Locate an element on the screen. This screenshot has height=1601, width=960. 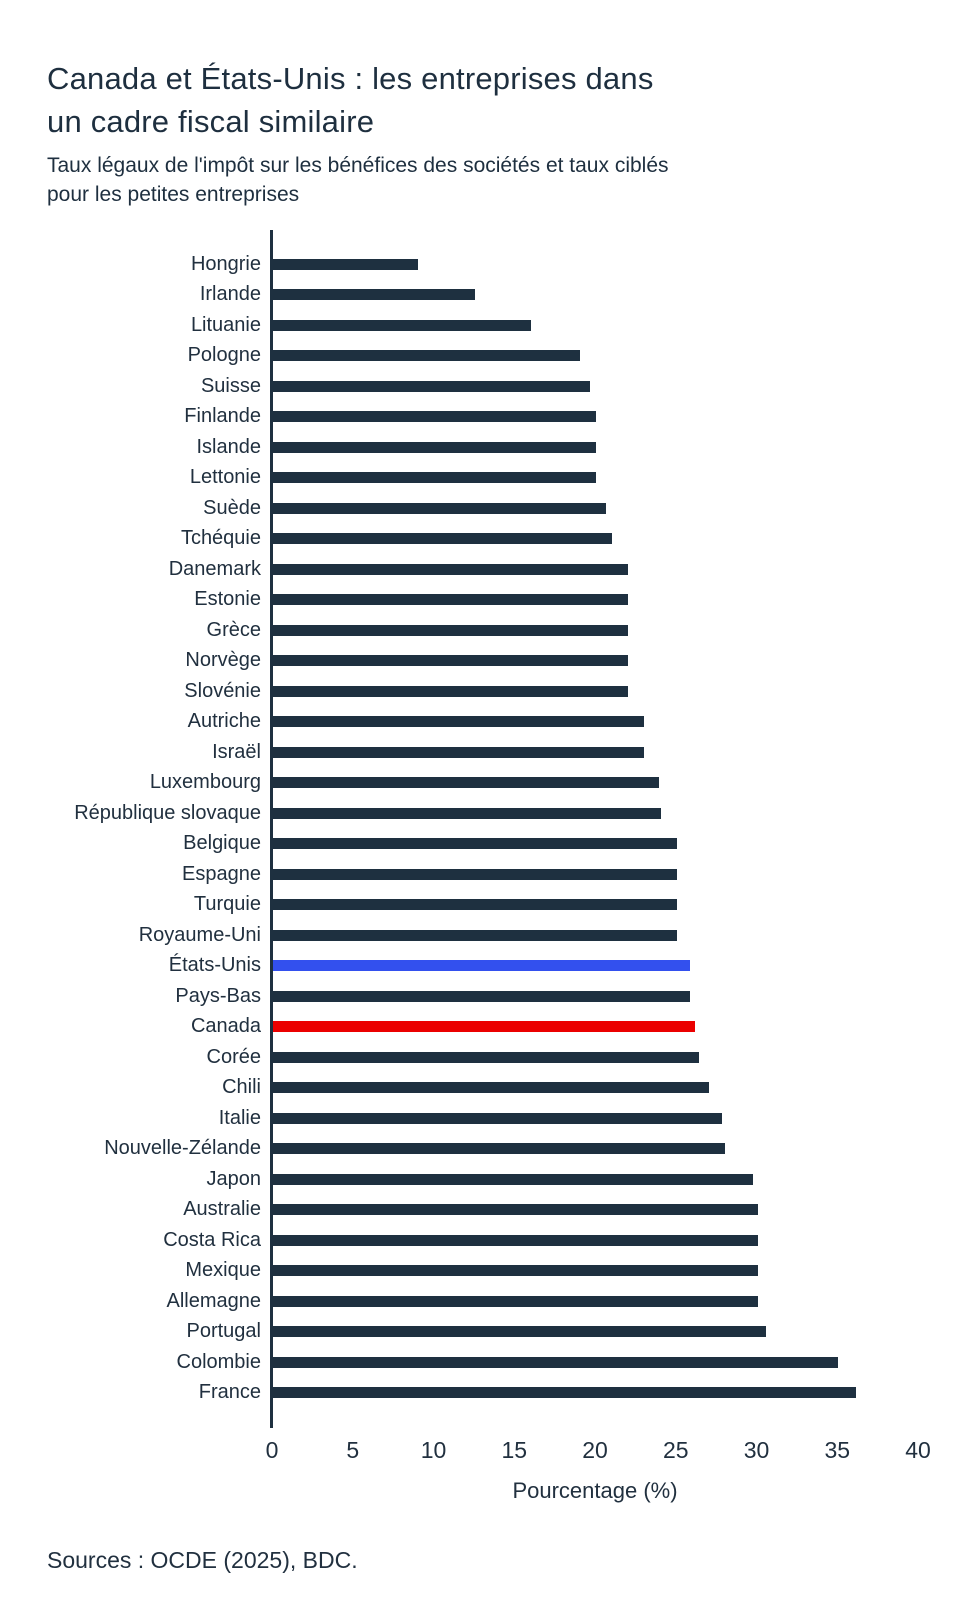
country-label: Canada is located at coordinates (225, 1026).